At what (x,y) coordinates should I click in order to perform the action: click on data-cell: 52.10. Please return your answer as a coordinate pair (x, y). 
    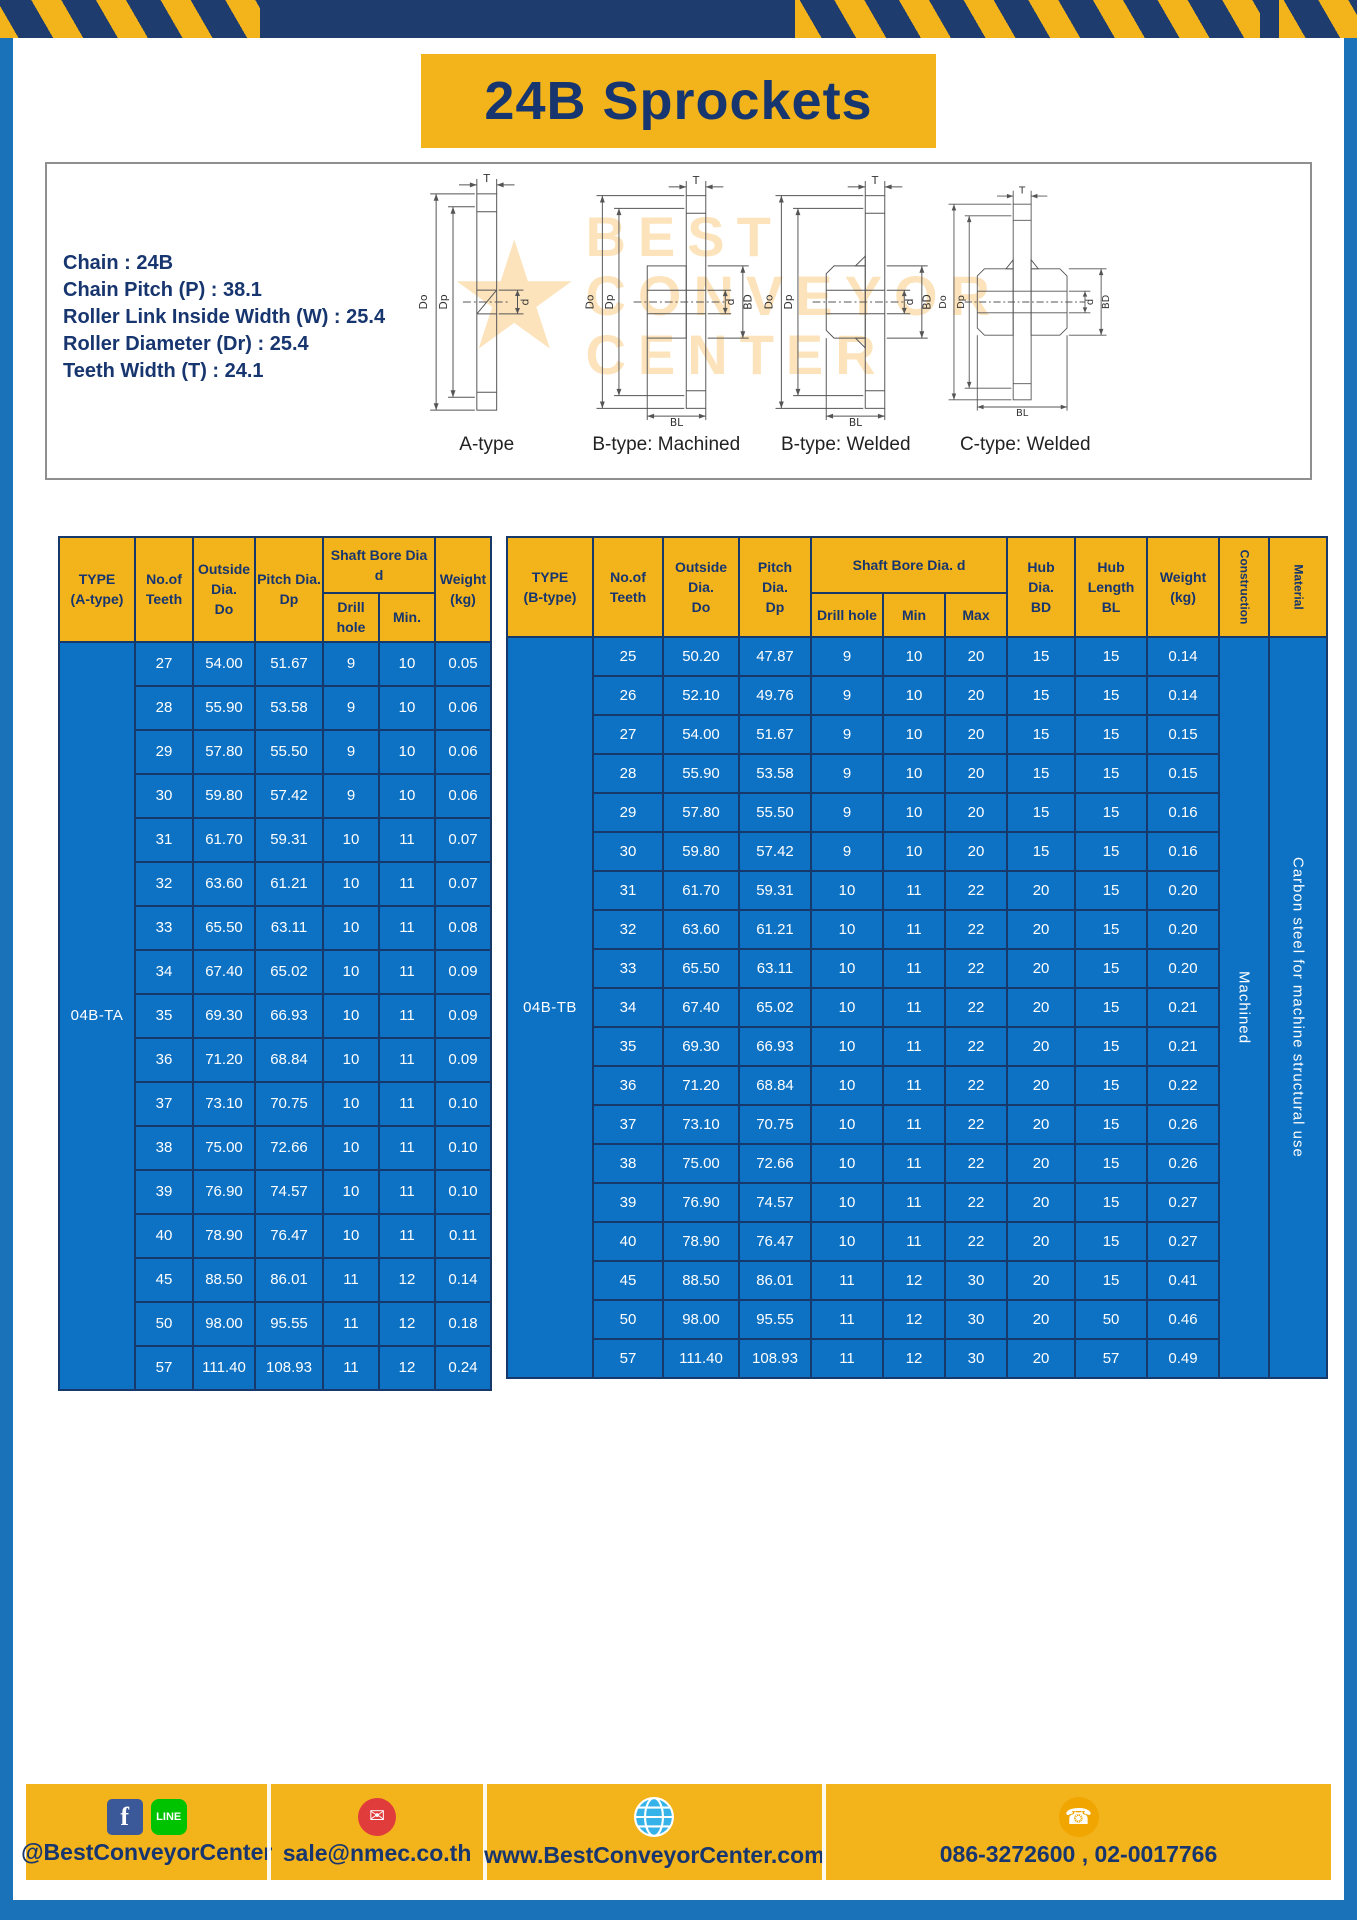
    Looking at the image, I should click on (701, 695).